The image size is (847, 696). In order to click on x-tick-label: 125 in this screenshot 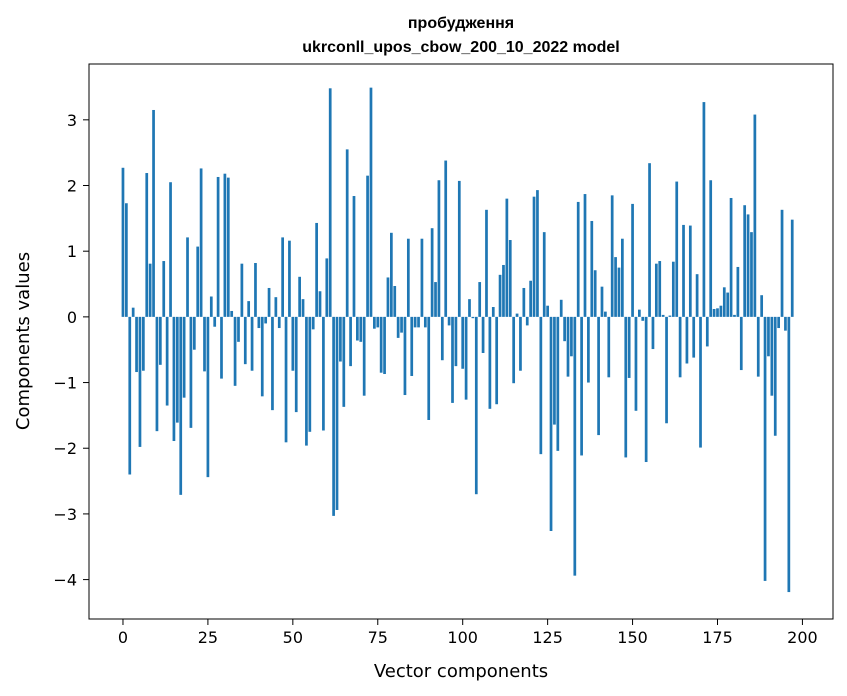, I will do `click(547, 637)`.